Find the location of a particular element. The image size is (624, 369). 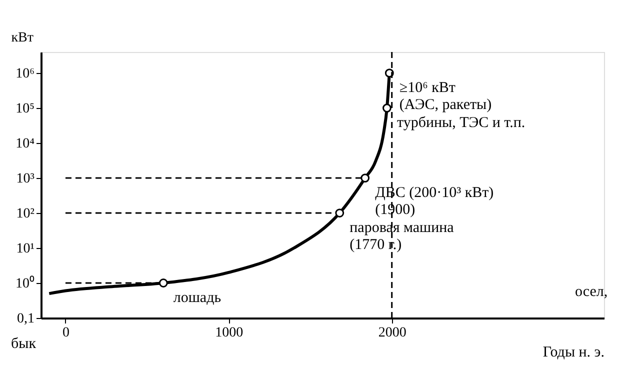

annotation: турбины, ТЭС и т.п. is located at coordinates (461, 123).